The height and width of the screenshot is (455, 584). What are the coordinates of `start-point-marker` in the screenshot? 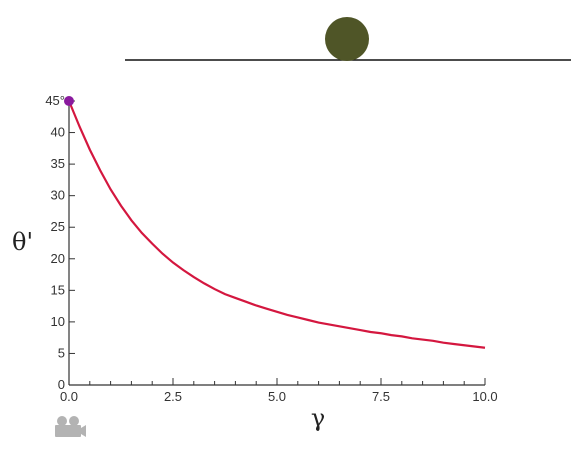 It's located at (69, 101).